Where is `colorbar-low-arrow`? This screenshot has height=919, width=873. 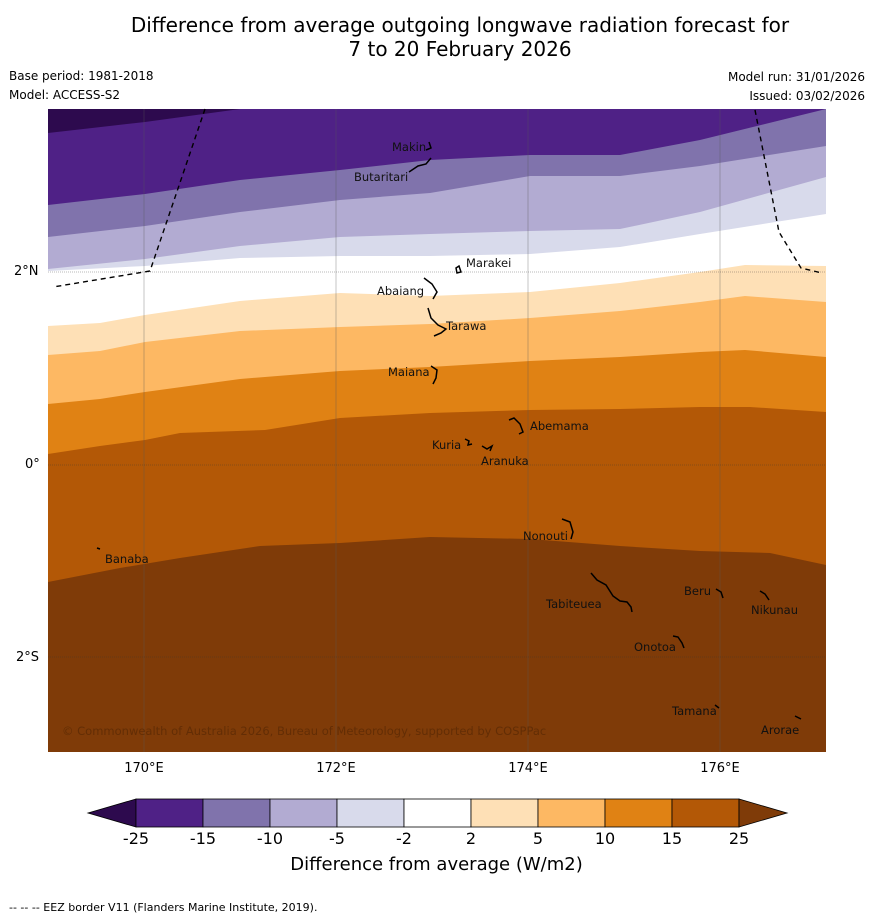 colorbar-low-arrow is located at coordinates (111, 813).